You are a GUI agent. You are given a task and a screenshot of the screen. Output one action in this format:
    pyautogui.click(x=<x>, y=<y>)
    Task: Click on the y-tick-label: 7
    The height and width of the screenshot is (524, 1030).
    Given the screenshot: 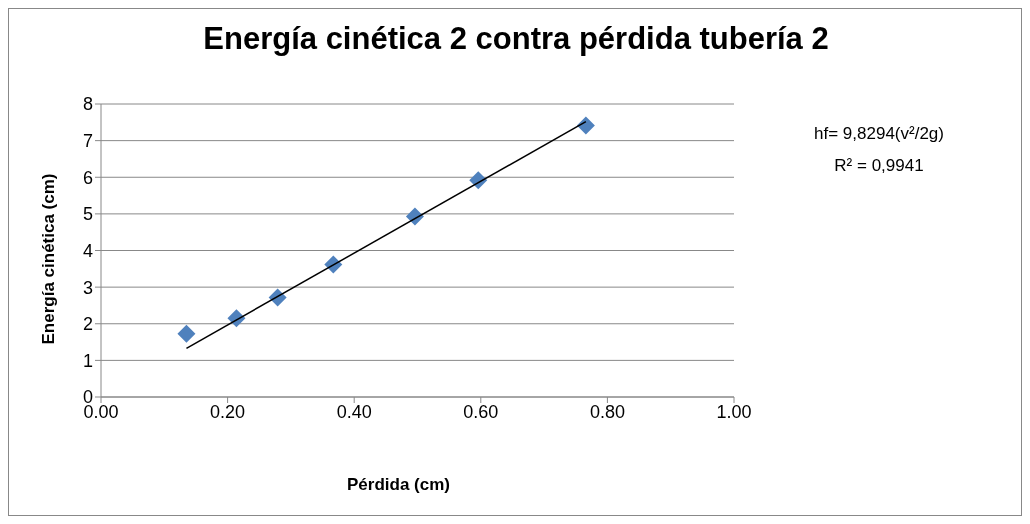 What is the action you would take?
    pyautogui.click(x=87, y=141)
    